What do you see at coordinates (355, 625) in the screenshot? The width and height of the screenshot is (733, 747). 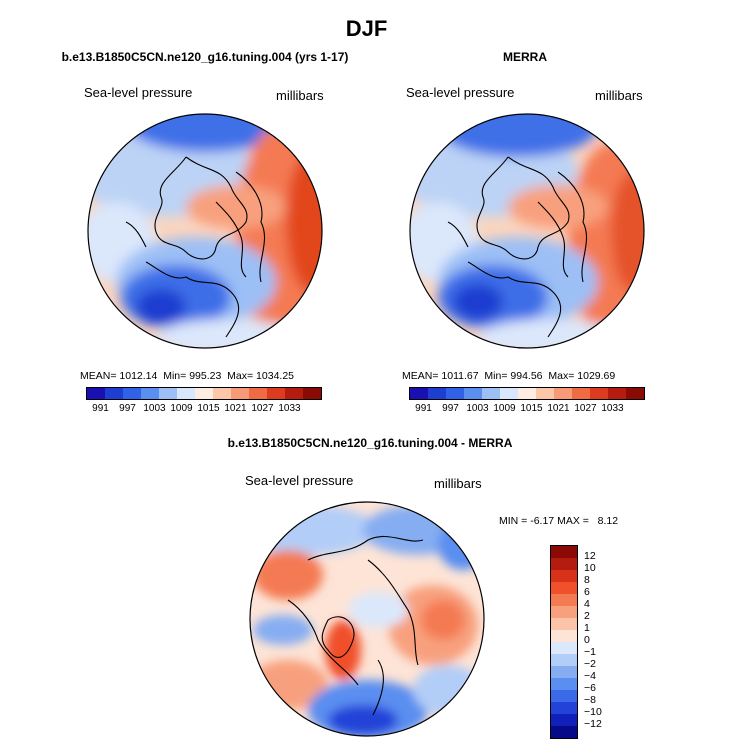 I see `coastlines-diff` at bounding box center [355, 625].